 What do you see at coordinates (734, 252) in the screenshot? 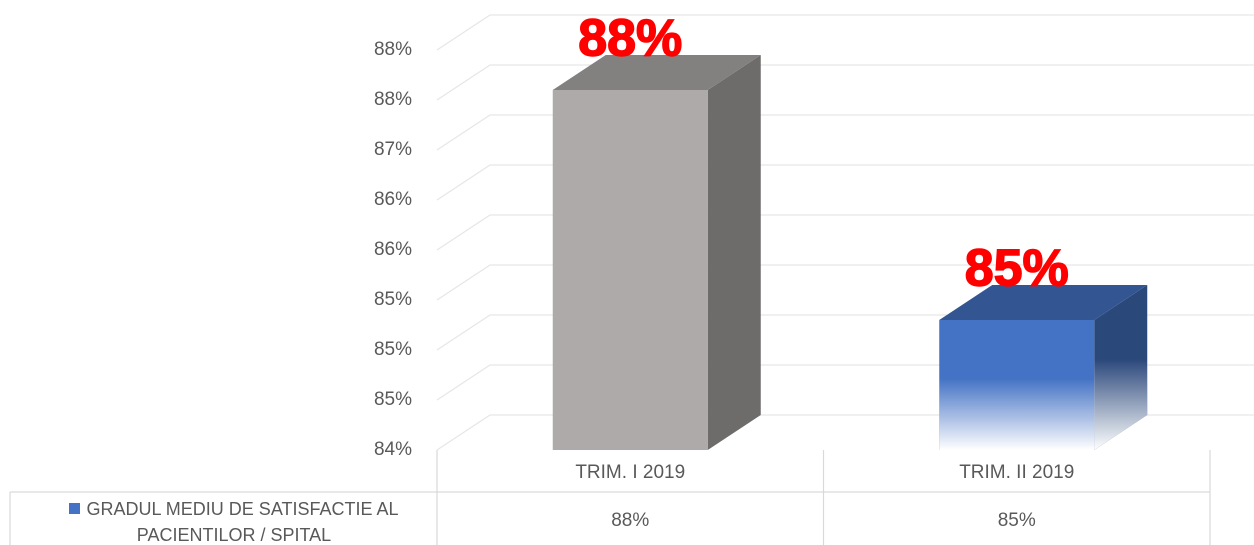
I see `bar-side` at bounding box center [734, 252].